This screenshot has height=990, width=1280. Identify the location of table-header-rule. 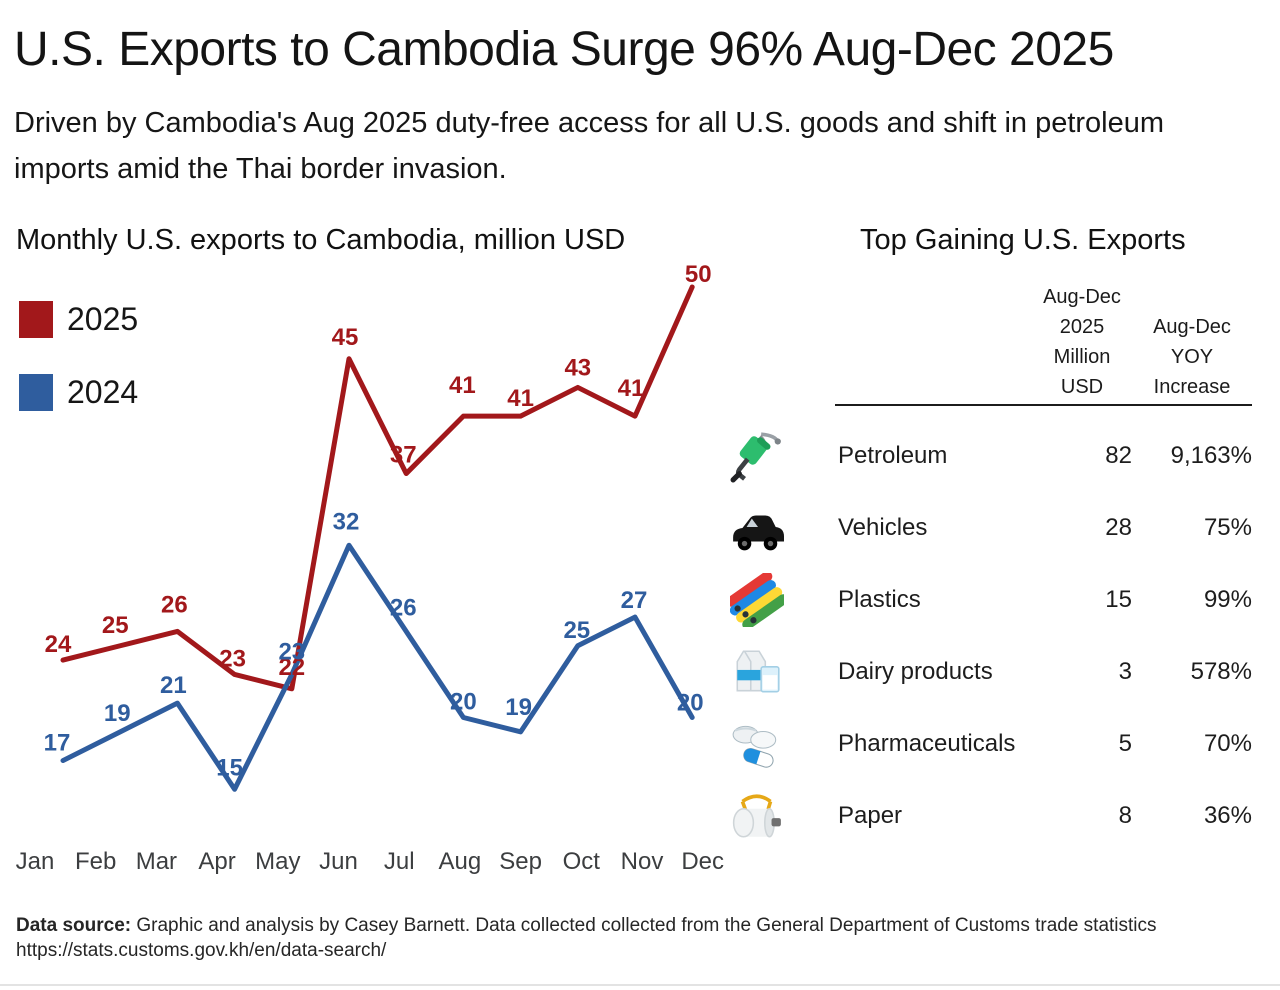
(1043, 405).